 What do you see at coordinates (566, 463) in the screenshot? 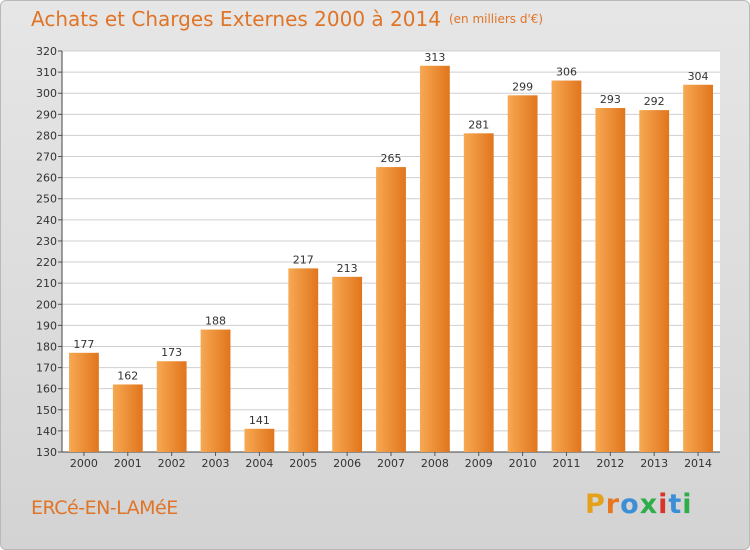
I see `x-tick-label: 2011` at bounding box center [566, 463].